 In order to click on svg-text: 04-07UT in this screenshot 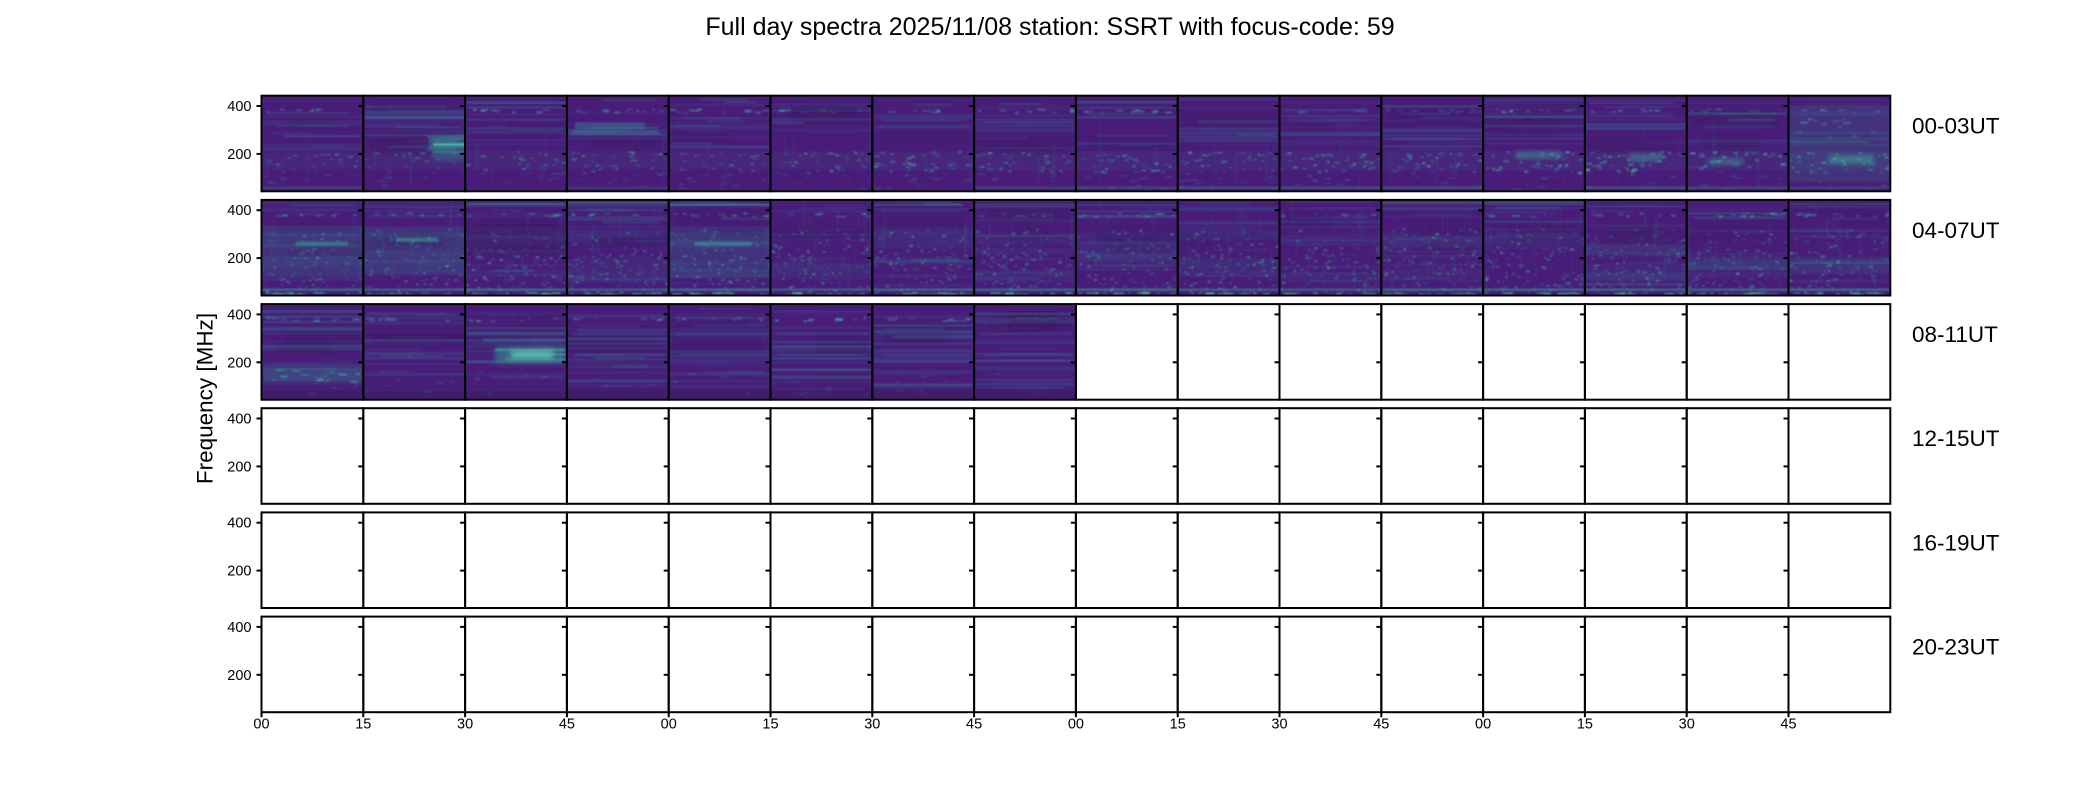, I will do `click(1956, 230)`.